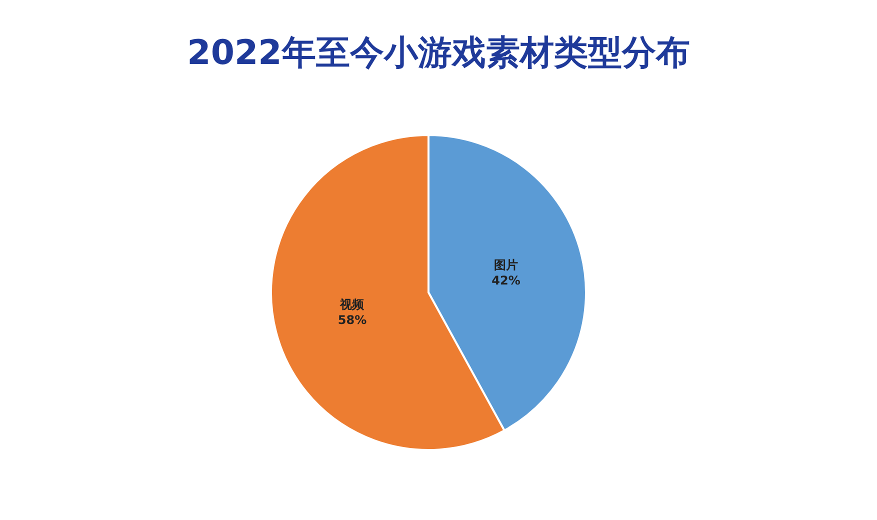  What do you see at coordinates (506, 280) in the screenshot?
I see `data-label: 42%` at bounding box center [506, 280].